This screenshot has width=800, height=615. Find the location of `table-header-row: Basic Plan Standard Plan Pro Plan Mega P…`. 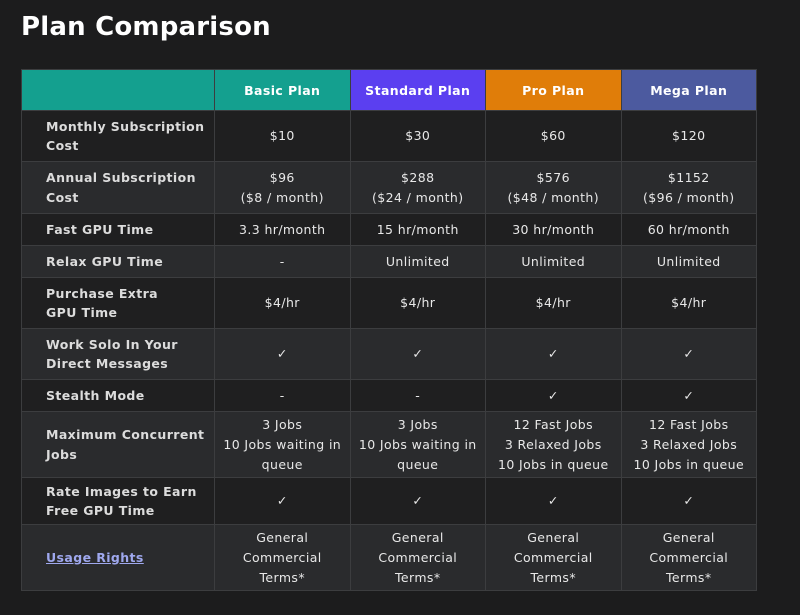

table-header-row: Basic Plan Standard Plan Pro Plan Mega P… is located at coordinates (389, 90).